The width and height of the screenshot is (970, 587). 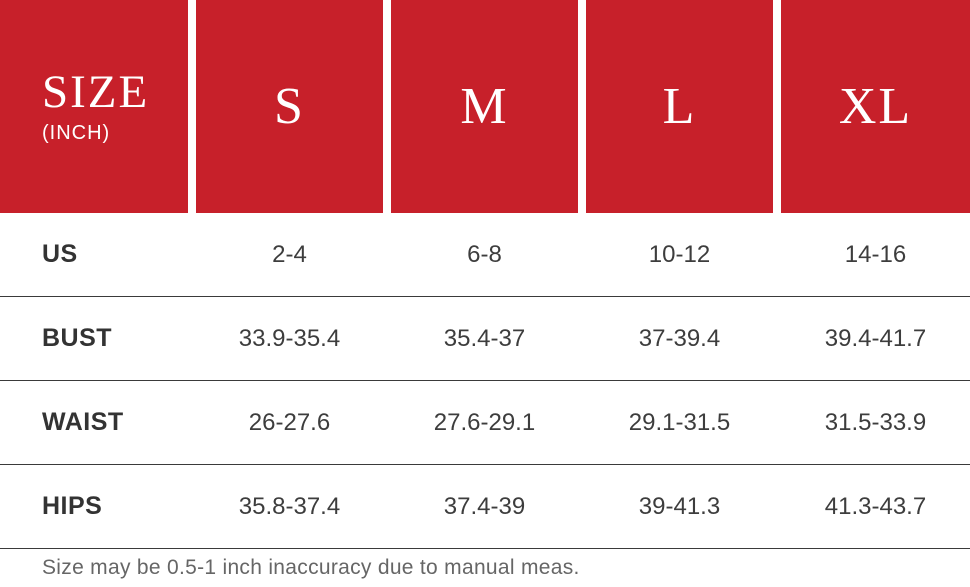 I want to click on value-us-l: 10-12, so click(x=679, y=254).